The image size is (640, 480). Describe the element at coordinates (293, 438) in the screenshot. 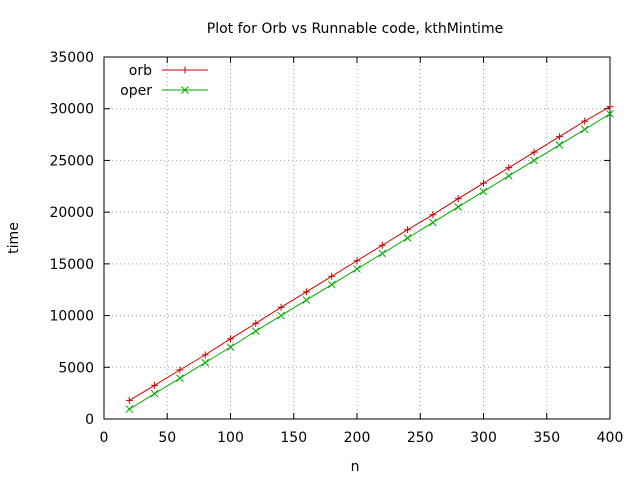

I see `x-tick-label: 150` at that location.